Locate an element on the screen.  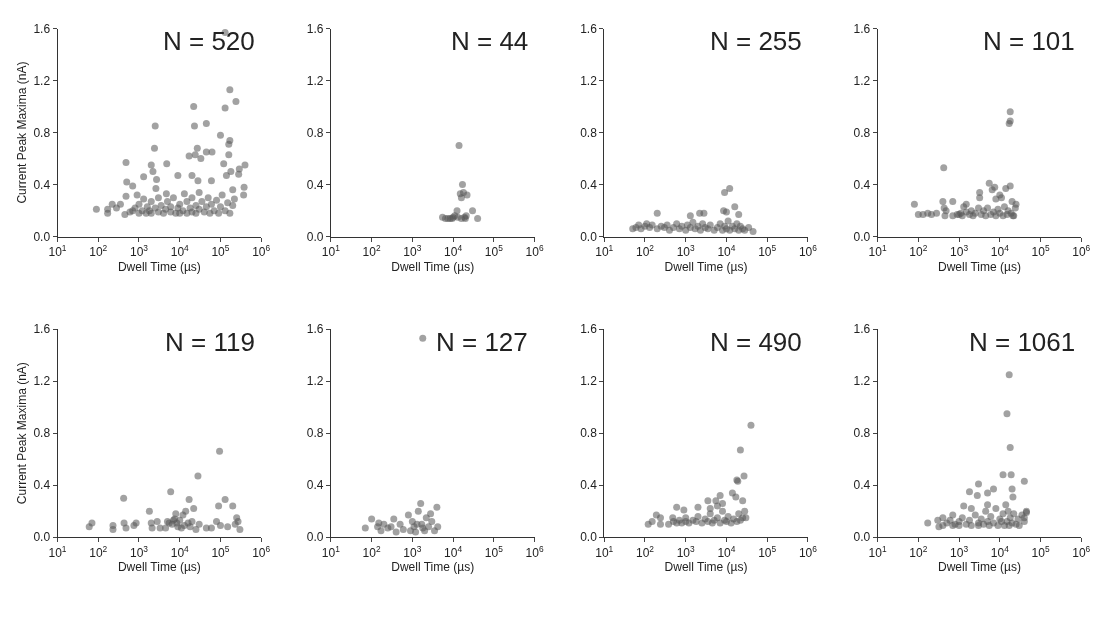
chart-title: N = 119 is located at coordinates (210, 342).